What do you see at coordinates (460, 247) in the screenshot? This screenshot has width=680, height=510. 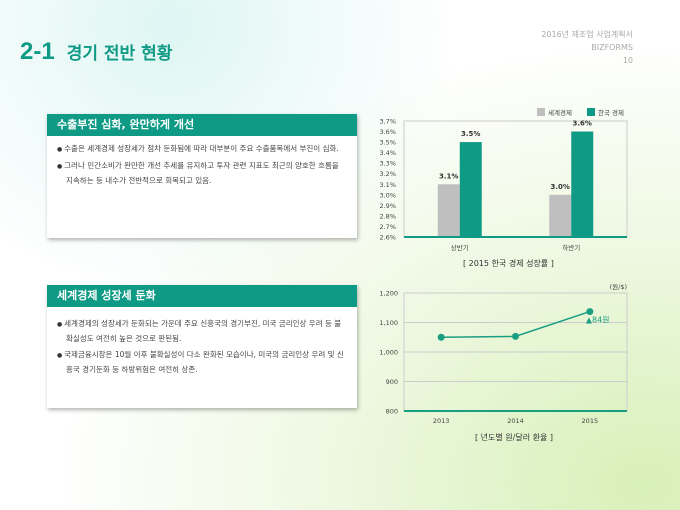 I see `x-tick-label: 상반기` at bounding box center [460, 247].